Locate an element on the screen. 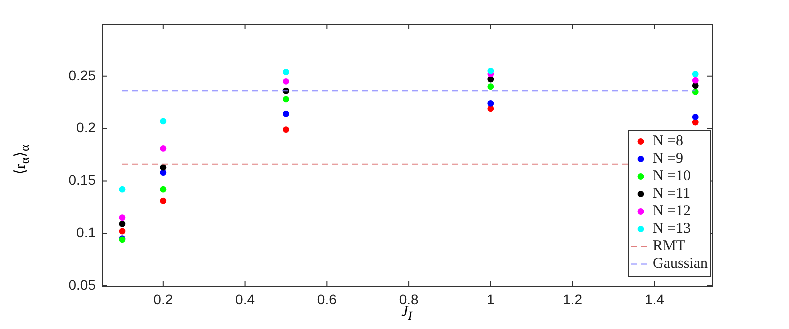  legend-label: Gaussian is located at coordinates (680, 264).